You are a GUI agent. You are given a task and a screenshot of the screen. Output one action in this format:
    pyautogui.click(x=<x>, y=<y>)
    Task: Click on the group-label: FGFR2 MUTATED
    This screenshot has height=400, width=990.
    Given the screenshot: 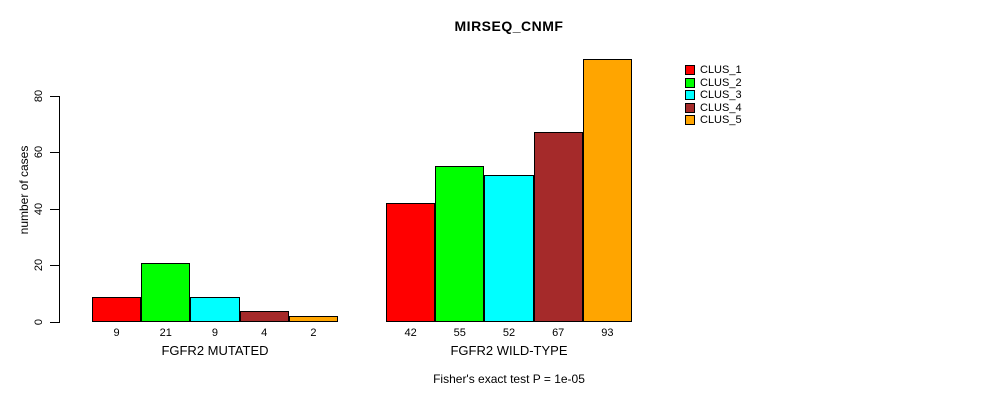 What is the action you would take?
    pyautogui.click(x=215, y=350)
    